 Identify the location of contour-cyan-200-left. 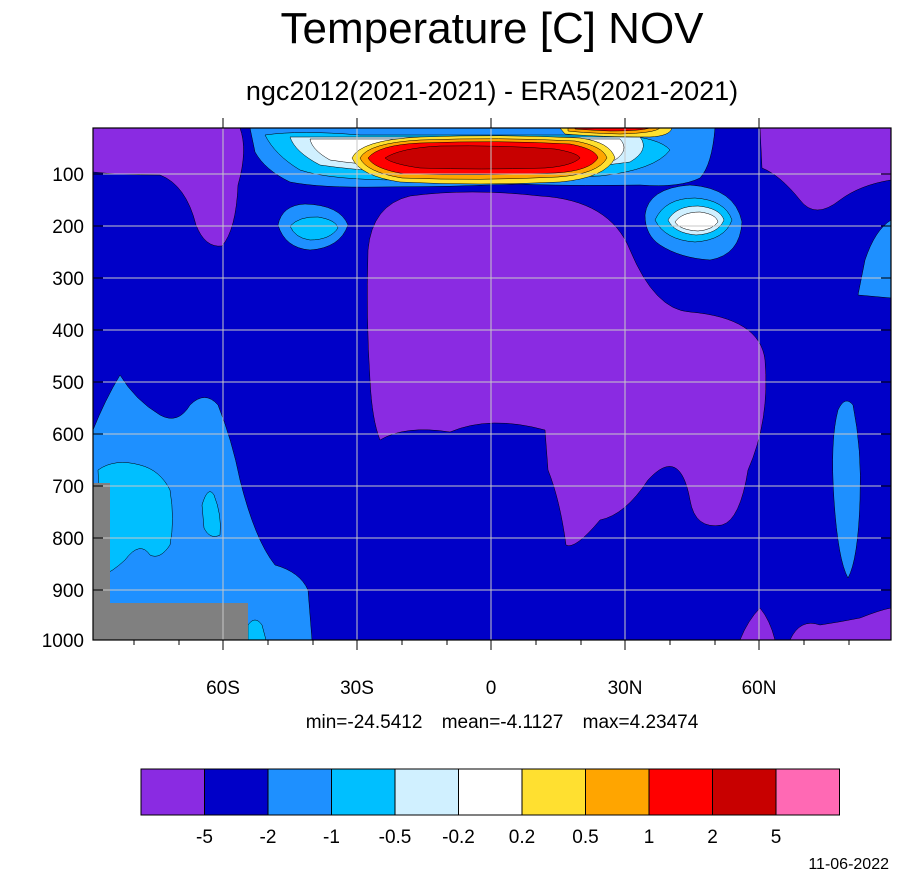
(314, 228).